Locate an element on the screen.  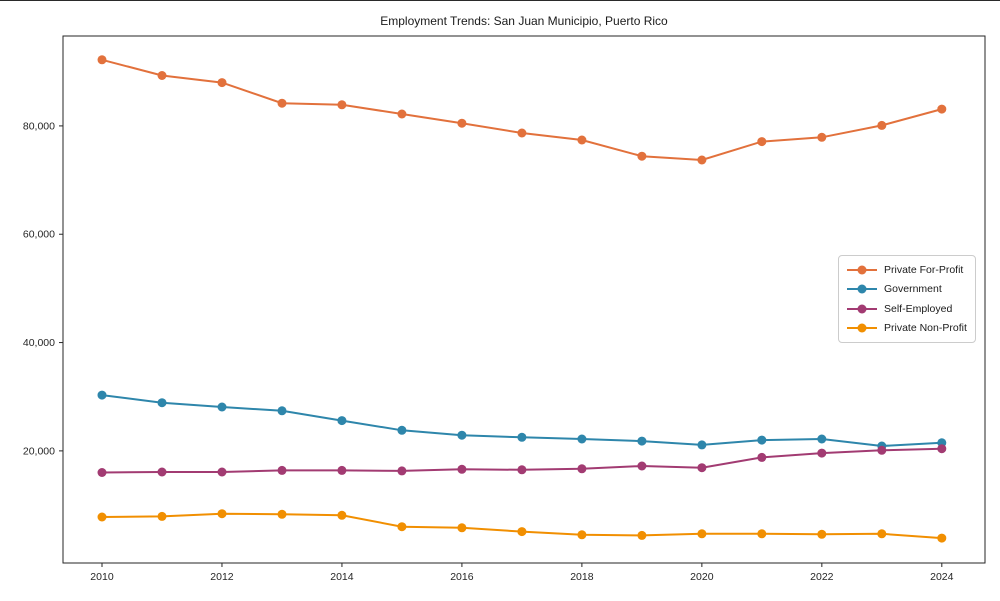
legend-item-private-for-profit: Private For-Profit is located at coordinates (909, 270).